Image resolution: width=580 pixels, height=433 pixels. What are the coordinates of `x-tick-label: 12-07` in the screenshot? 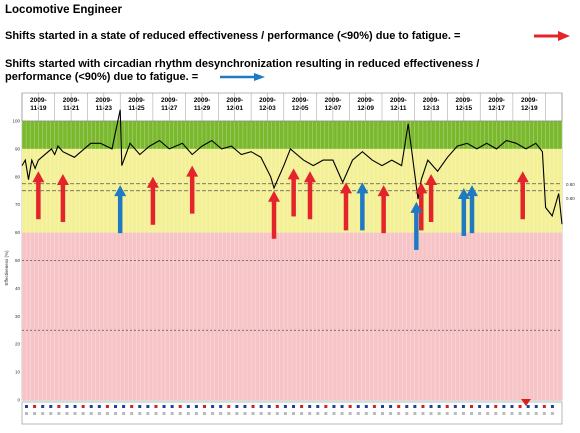 It's located at (333, 108).